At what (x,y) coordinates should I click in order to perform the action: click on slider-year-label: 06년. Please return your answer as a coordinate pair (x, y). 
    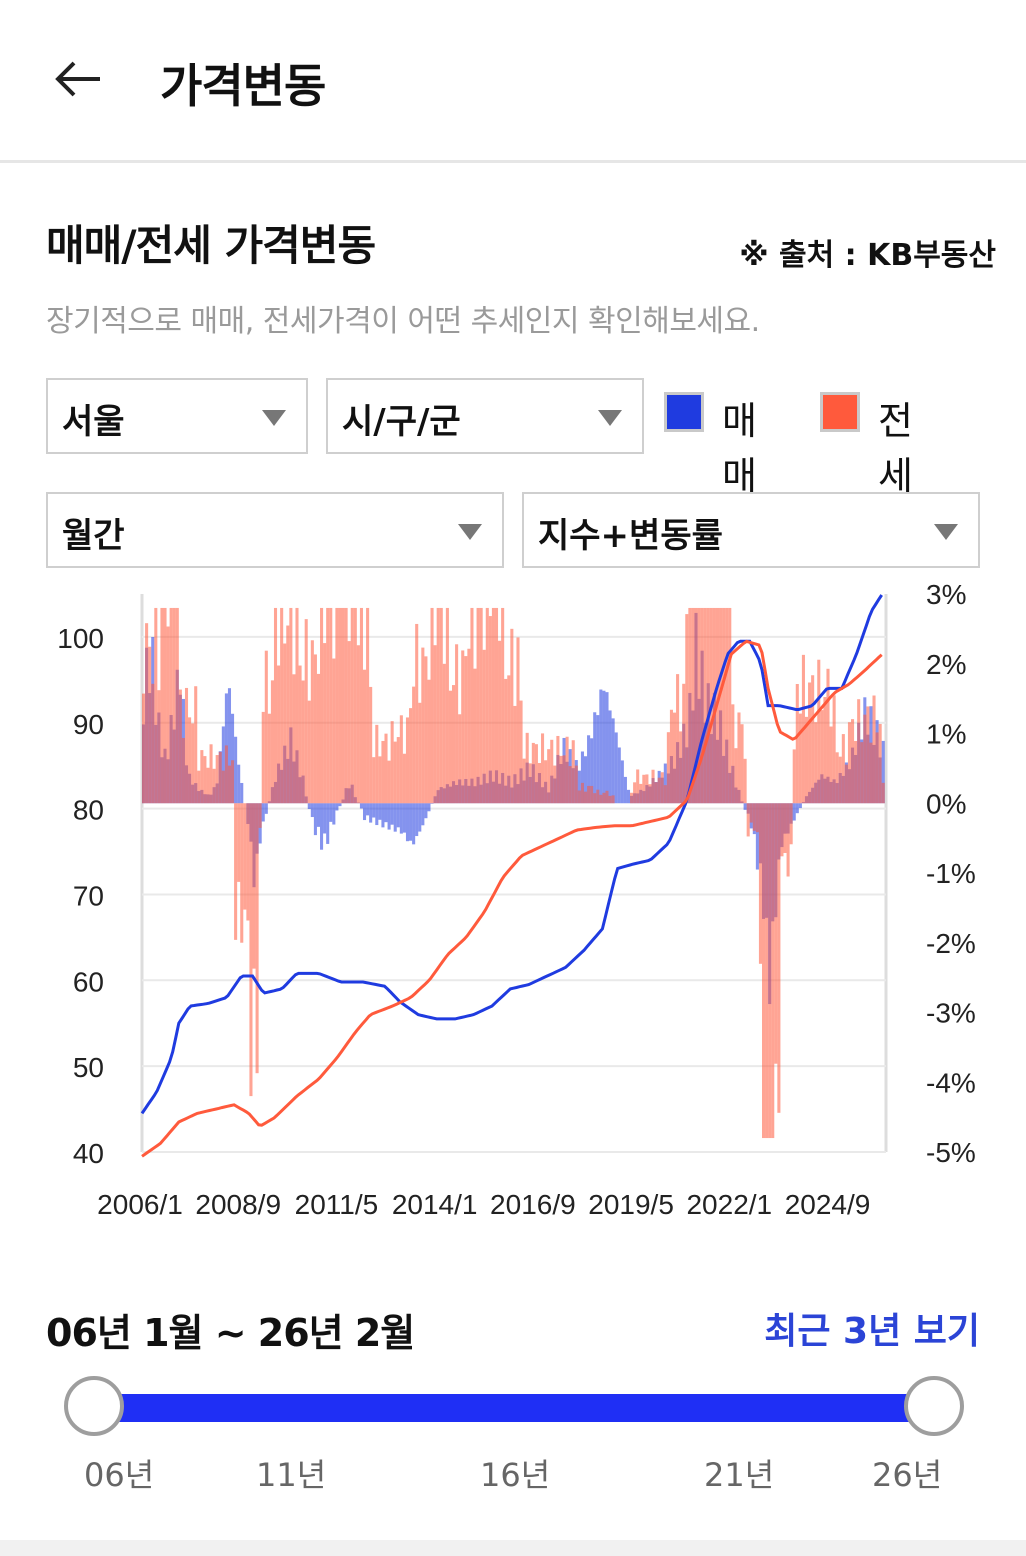
    Looking at the image, I should click on (119, 1475).